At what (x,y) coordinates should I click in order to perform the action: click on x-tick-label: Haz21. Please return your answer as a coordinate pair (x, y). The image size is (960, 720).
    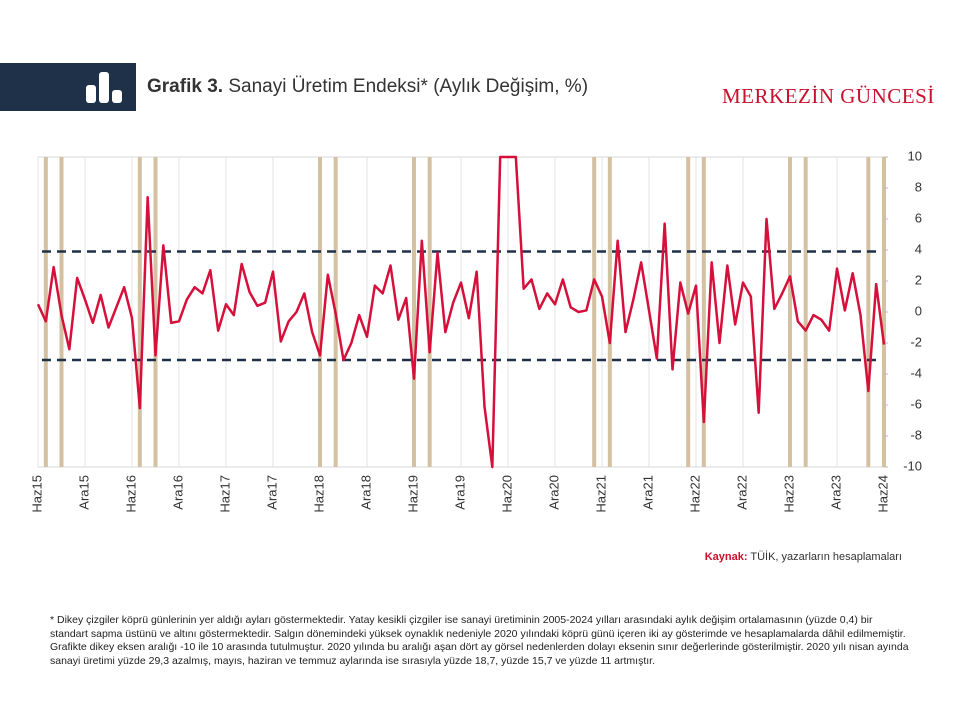
    Looking at the image, I should click on (600, 494).